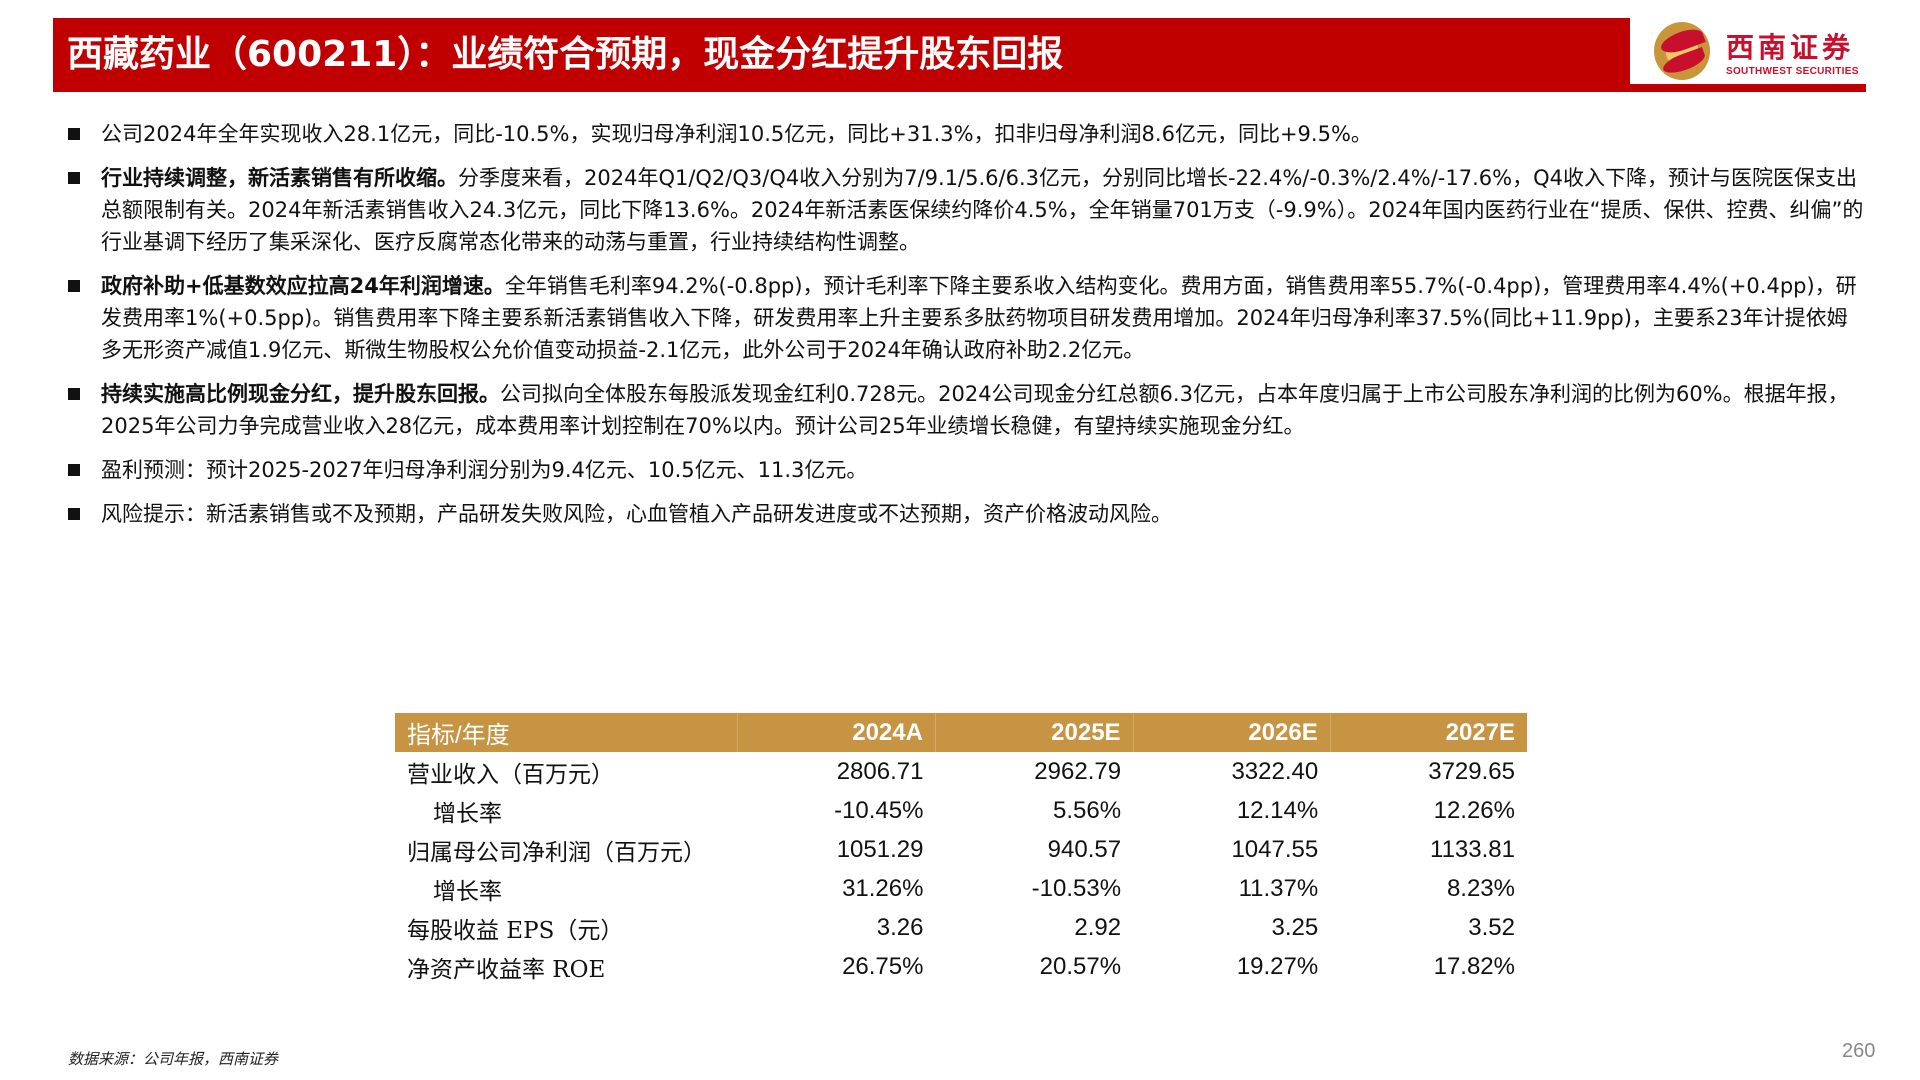 This screenshot has width=1920, height=1080. What do you see at coordinates (1428, 732) in the screenshot?
I see `column-header-2027e: 2027E` at bounding box center [1428, 732].